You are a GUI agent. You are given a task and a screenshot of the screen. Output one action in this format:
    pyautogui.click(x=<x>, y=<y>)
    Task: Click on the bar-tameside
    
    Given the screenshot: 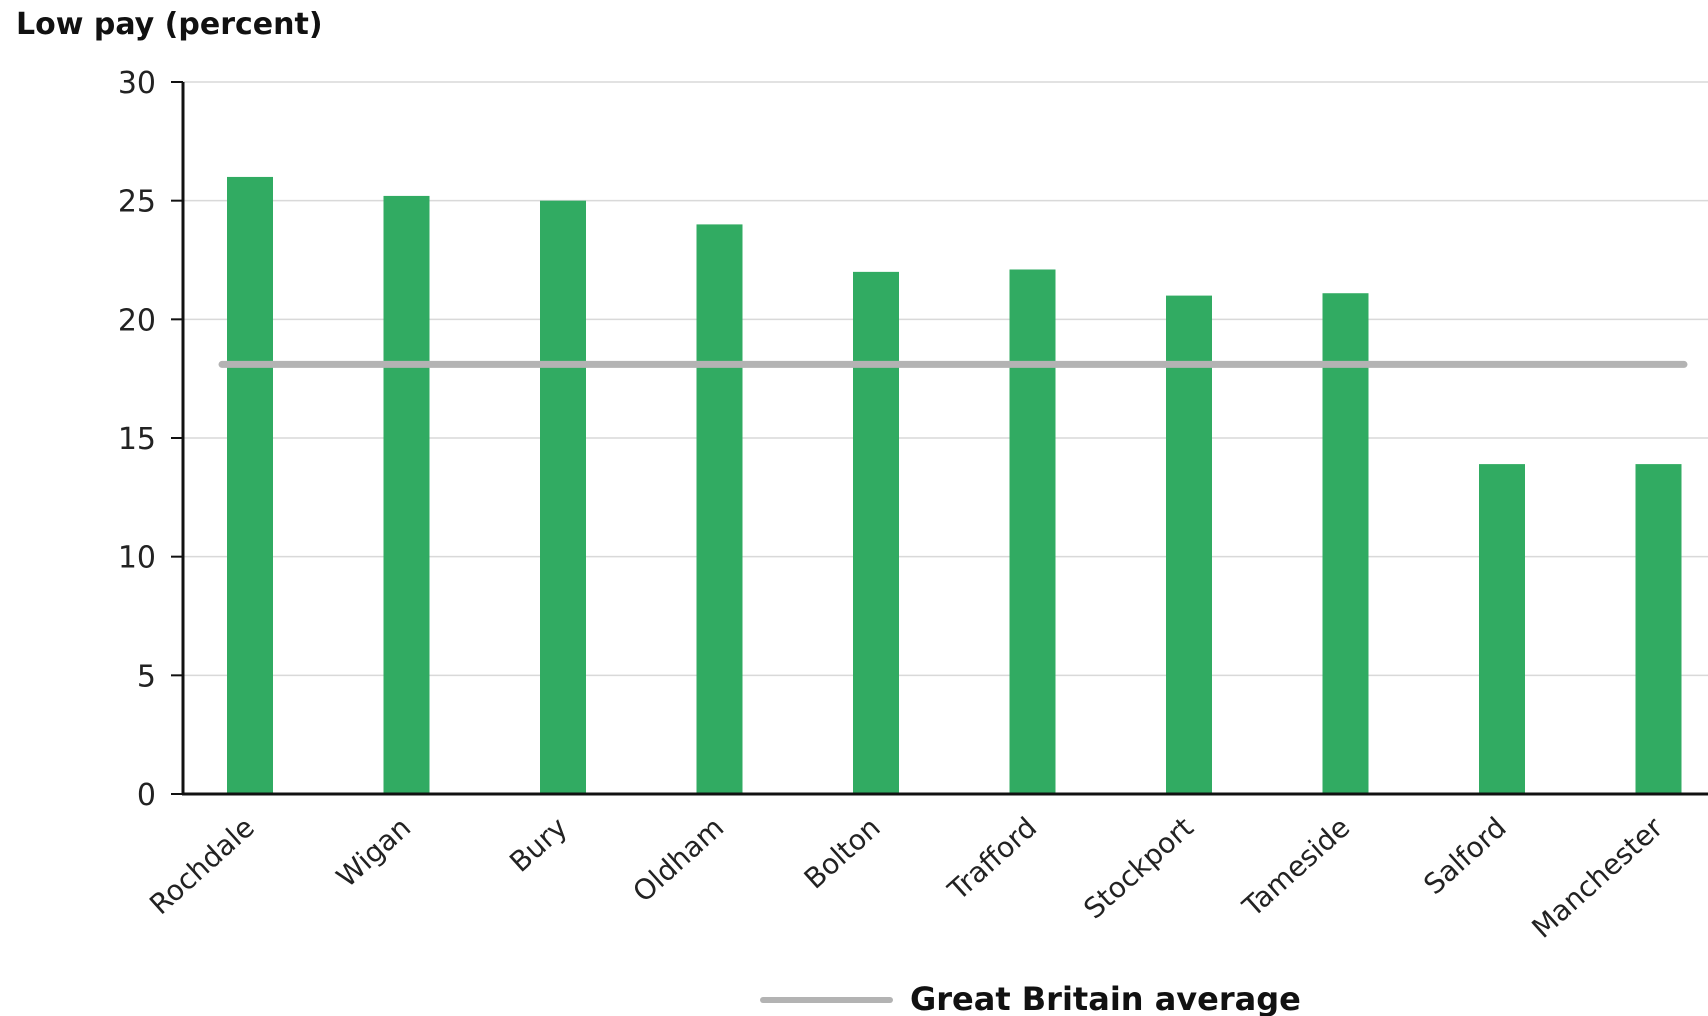 What is the action you would take?
    pyautogui.click(x=1345, y=543)
    